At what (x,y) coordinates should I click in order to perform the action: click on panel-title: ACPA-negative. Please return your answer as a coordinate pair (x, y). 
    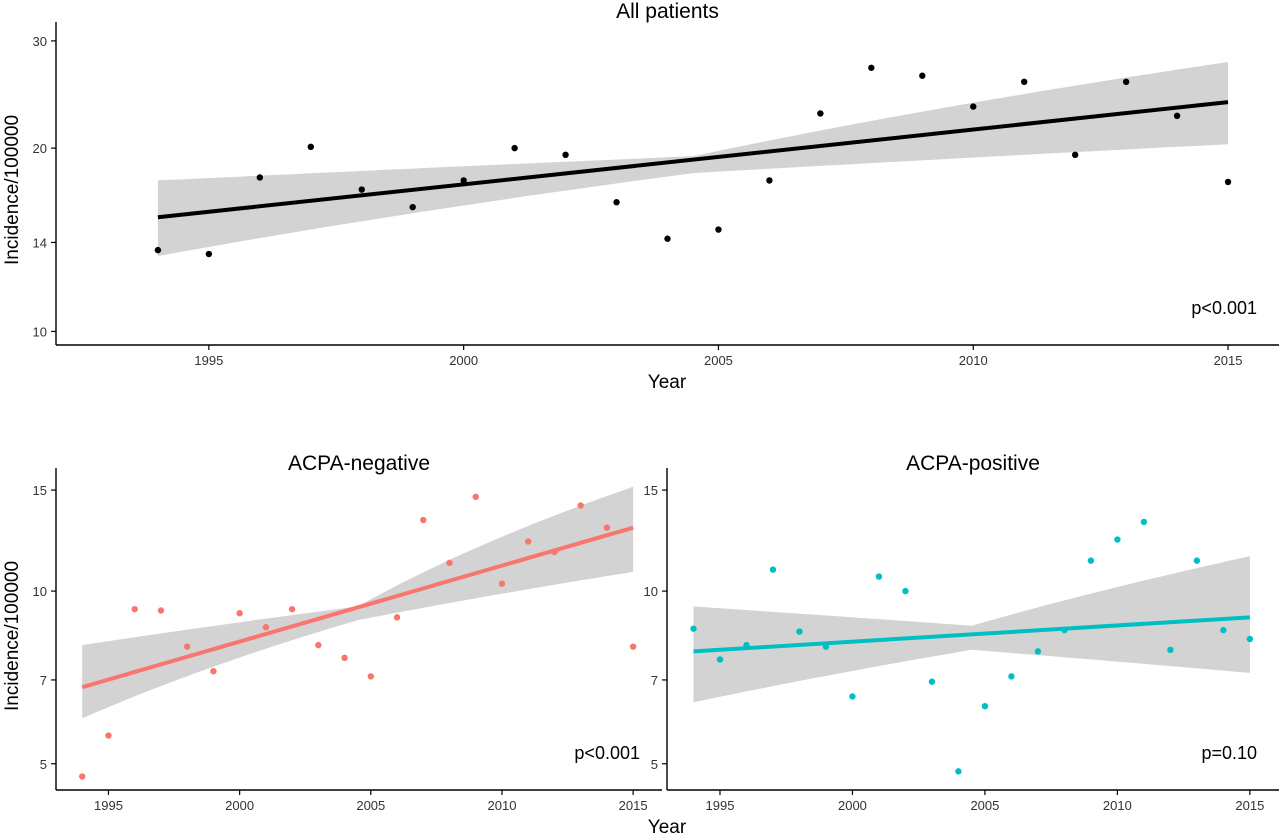
    Looking at the image, I should click on (359, 463).